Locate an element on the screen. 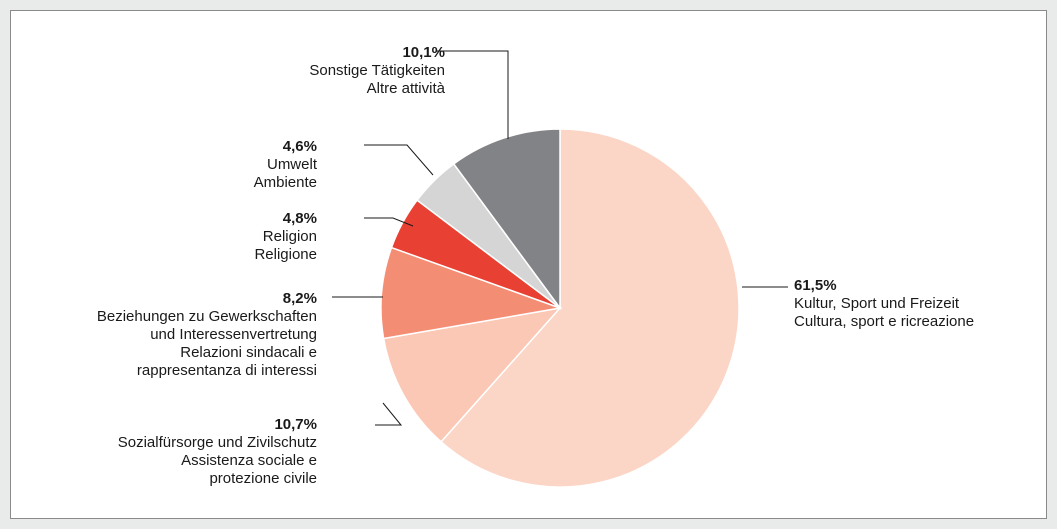 This screenshot has width=1057, height=529. label-sonstige-pct: 10,1% is located at coordinates (423, 52).